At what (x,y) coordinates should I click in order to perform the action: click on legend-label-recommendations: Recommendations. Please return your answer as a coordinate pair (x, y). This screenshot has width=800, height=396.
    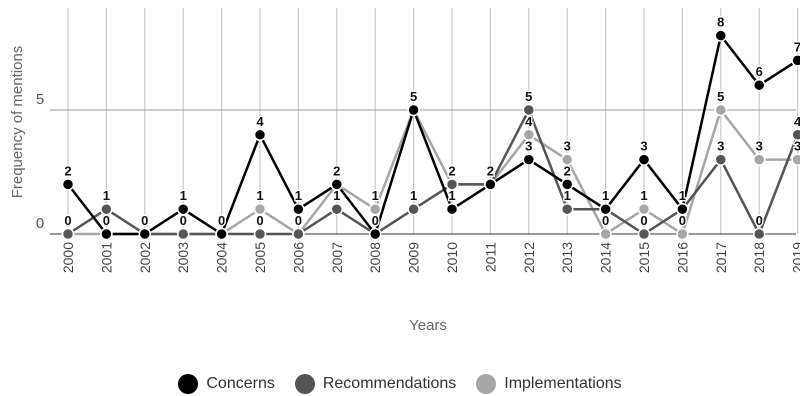
    Looking at the image, I should click on (389, 383).